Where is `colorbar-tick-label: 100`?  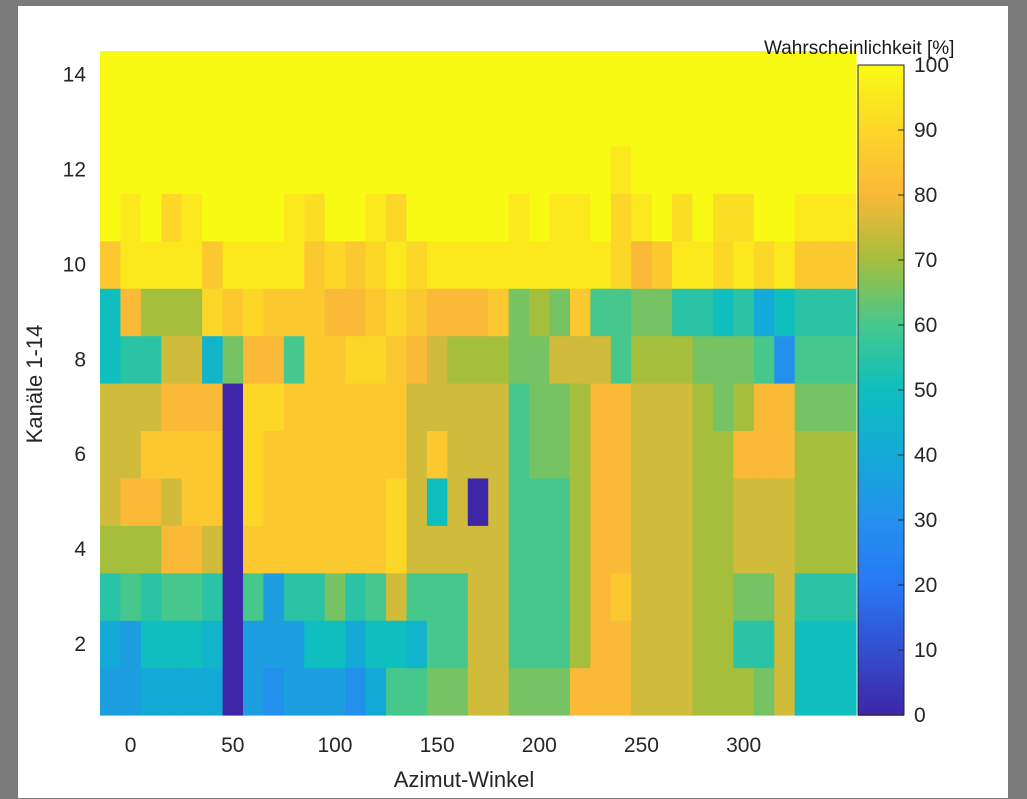 colorbar-tick-label: 100 is located at coordinates (931, 65).